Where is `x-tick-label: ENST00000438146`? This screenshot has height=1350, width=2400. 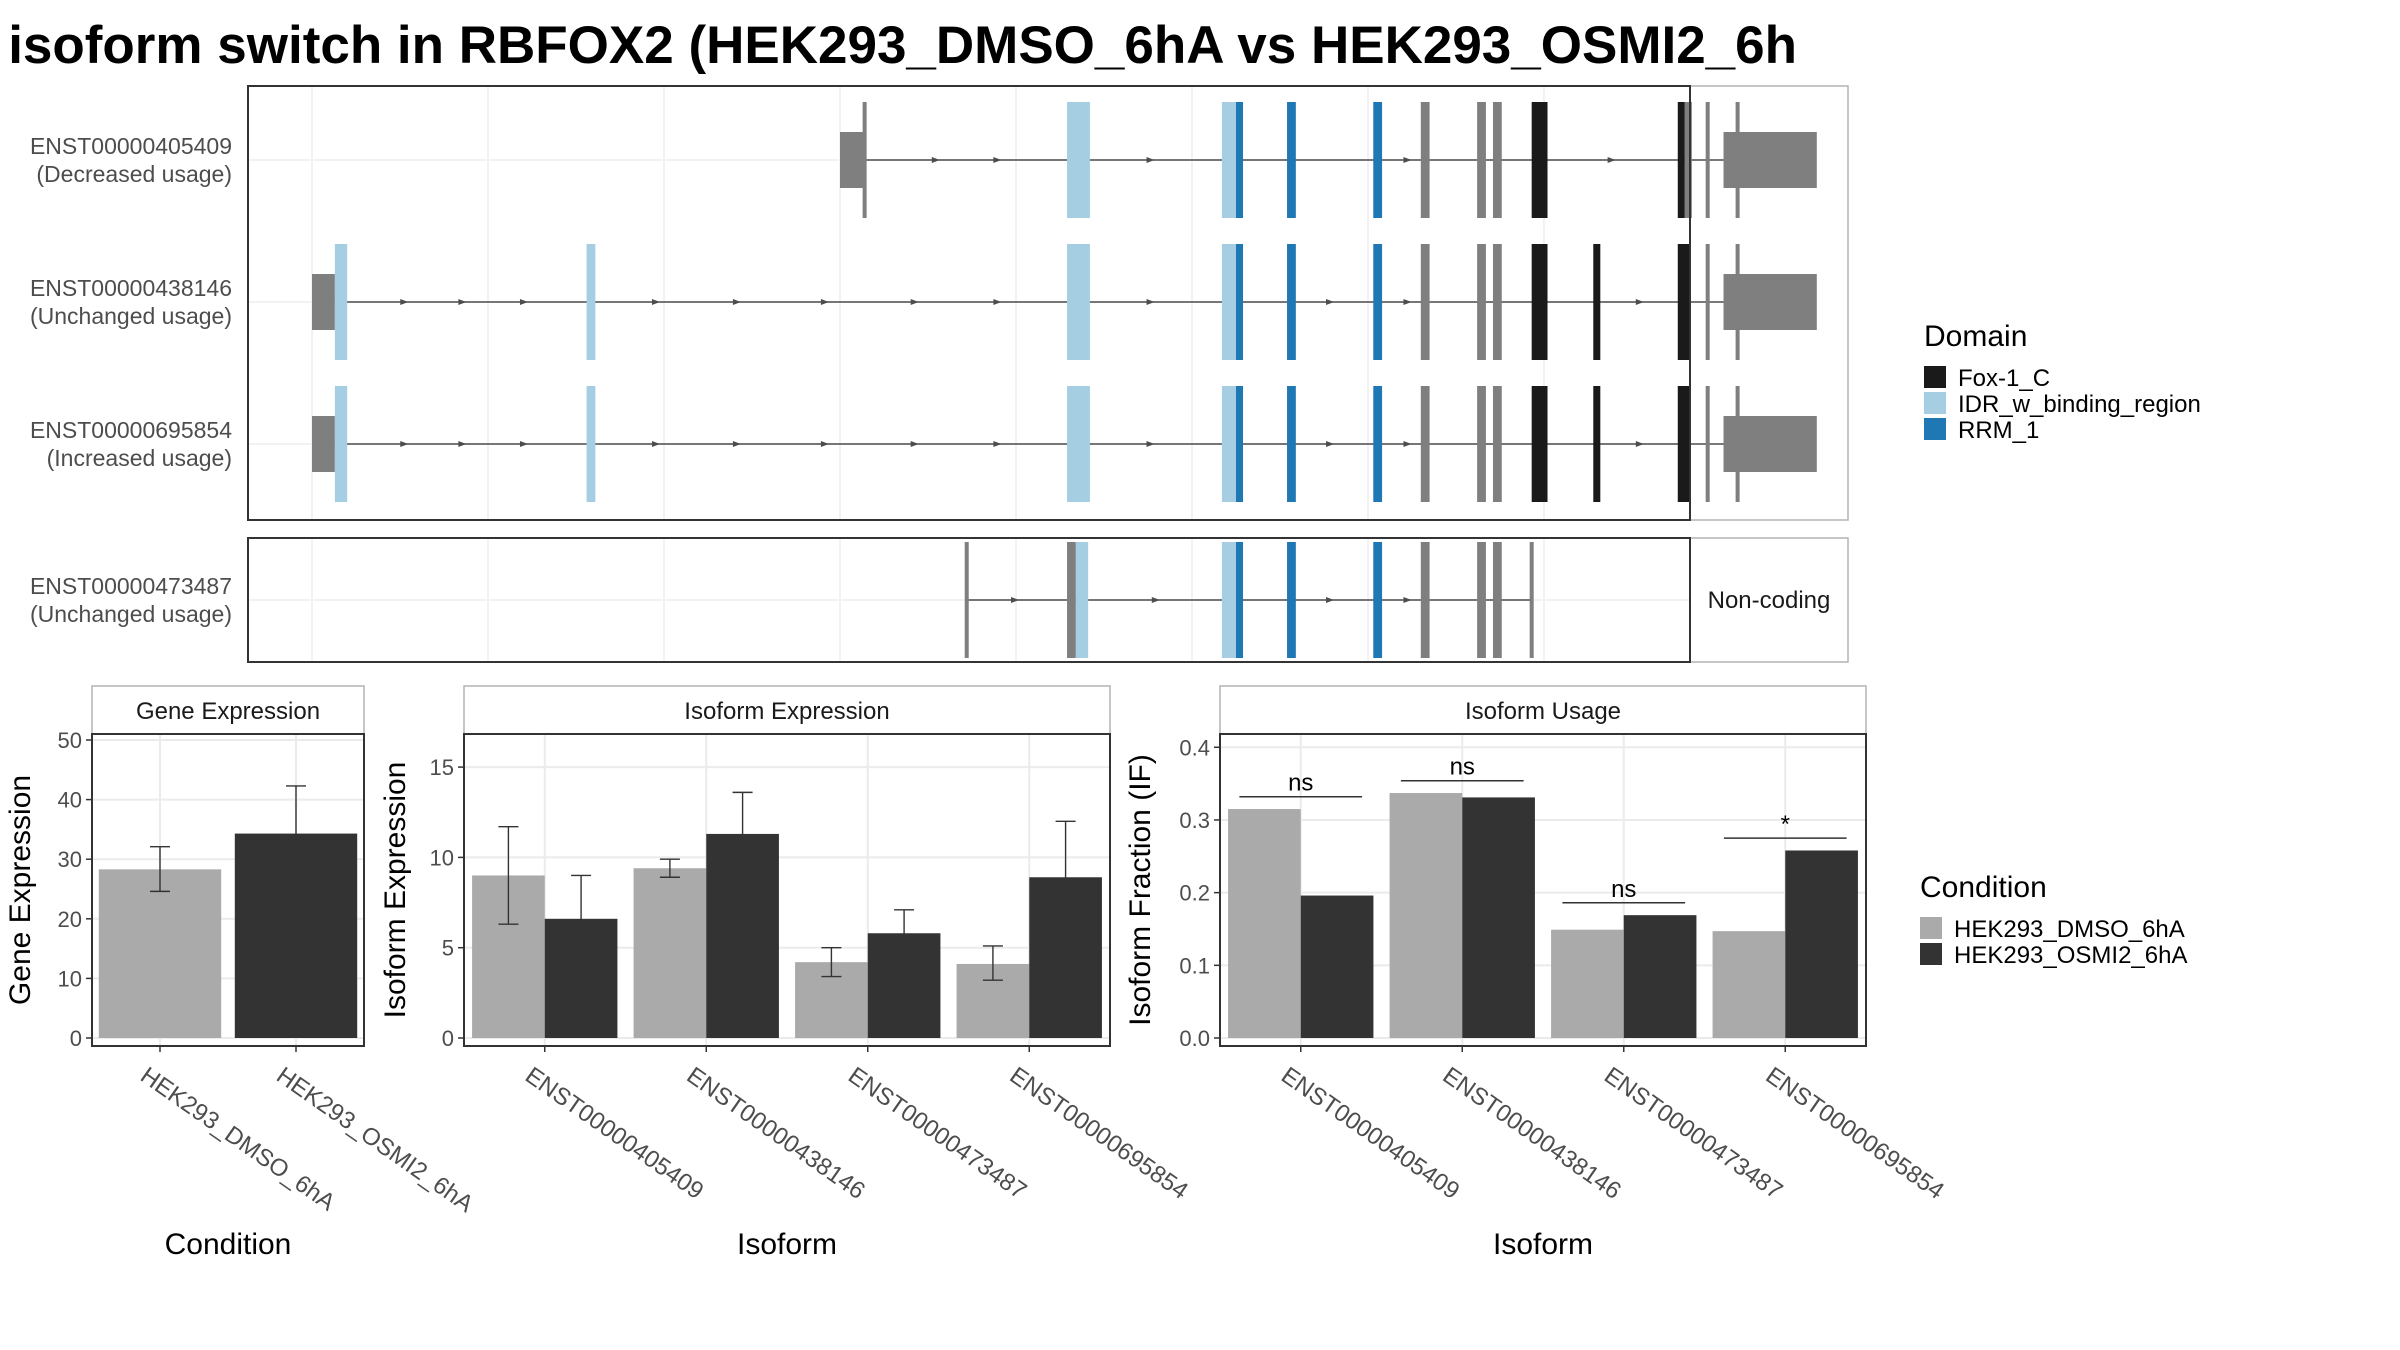
x-tick-label: ENST00000438146 is located at coordinates (776, 1133).